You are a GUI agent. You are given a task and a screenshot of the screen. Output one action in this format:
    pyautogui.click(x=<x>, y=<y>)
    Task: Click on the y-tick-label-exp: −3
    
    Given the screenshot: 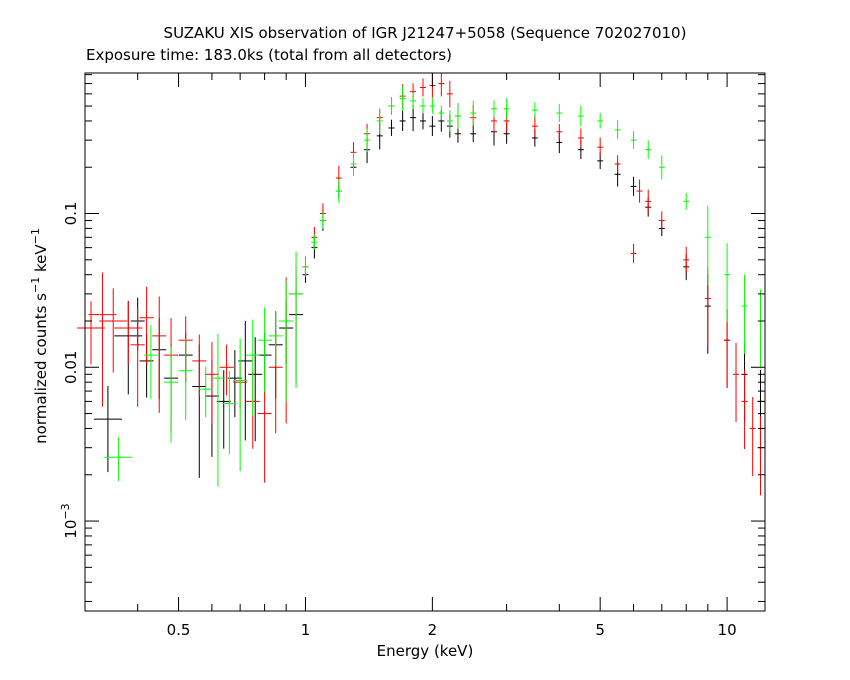 What is the action you would take?
    pyautogui.click(x=65, y=511)
    